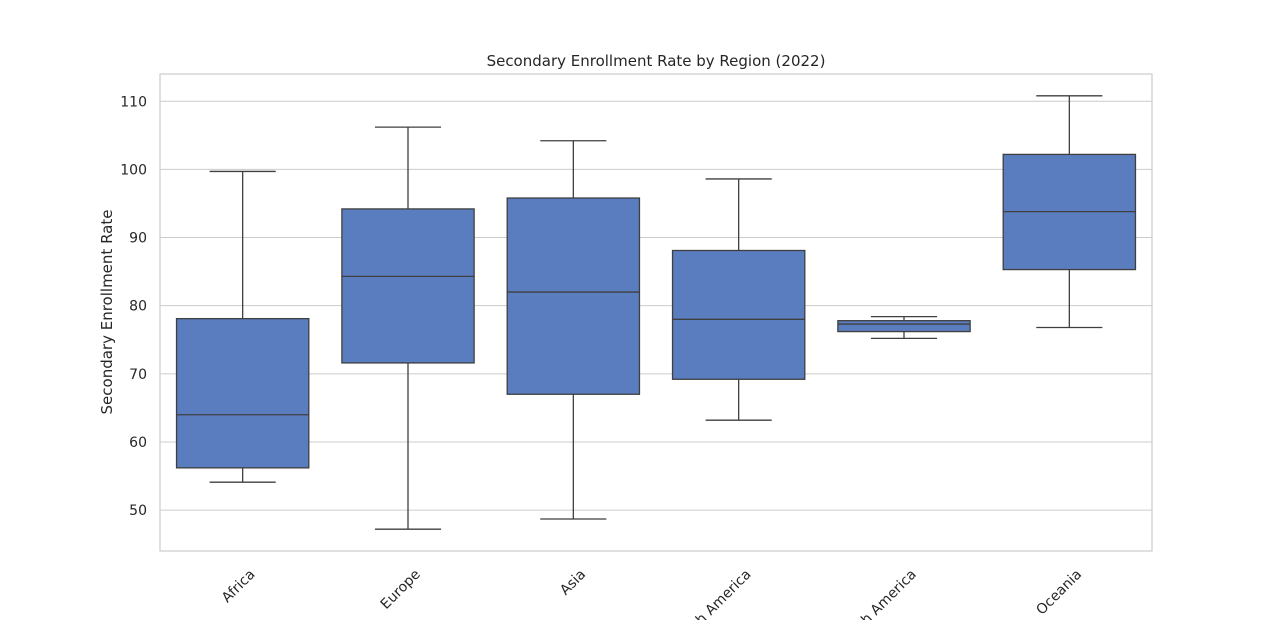 The image size is (1280, 620). What do you see at coordinates (107, 312) in the screenshot?
I see `y-axis-label: Secondary Enrollment Rate` at bounding box center [107, 312].